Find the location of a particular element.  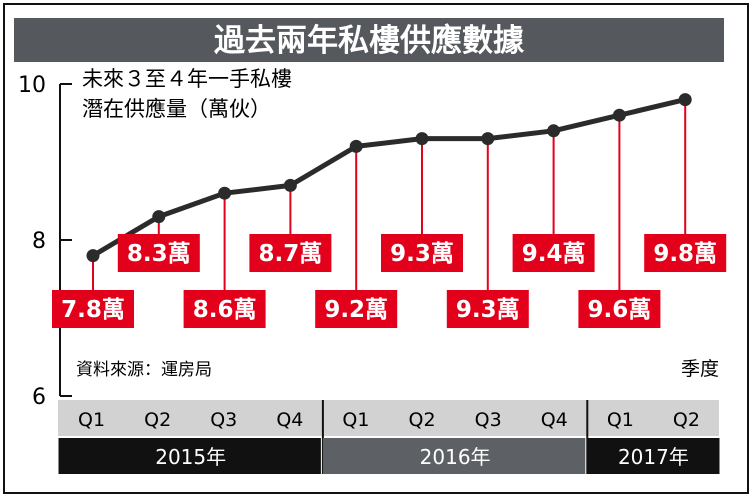

year-label: 2017年 is located at coordinates (653, 457).